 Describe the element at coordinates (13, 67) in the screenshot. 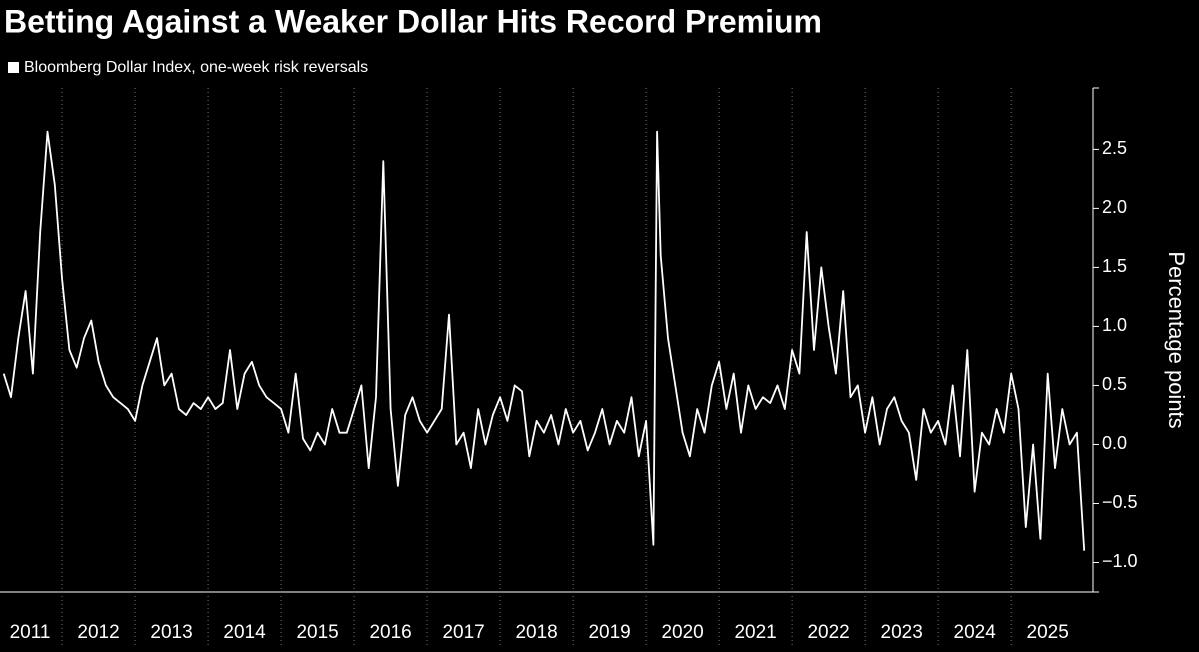

I see `legend-swatch` at that location.